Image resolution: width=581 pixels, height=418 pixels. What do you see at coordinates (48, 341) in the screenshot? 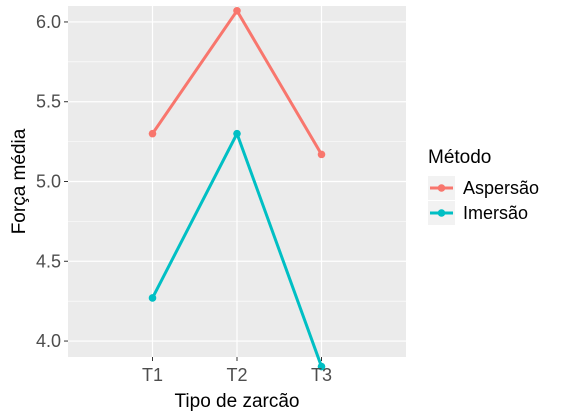
I see `y-tick-label: 4.0` at bounding box center [48, 341].